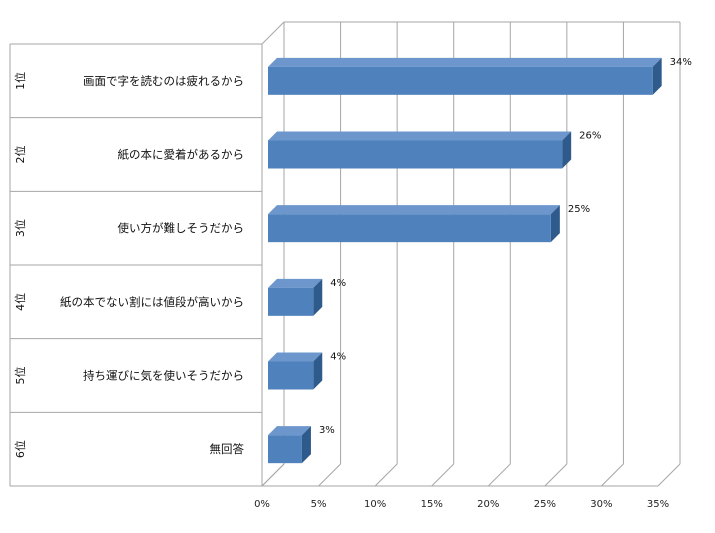  Describe the element at coordinates (545, 504) in the screenshot. I see `x-tick-label: 25%` at that location.